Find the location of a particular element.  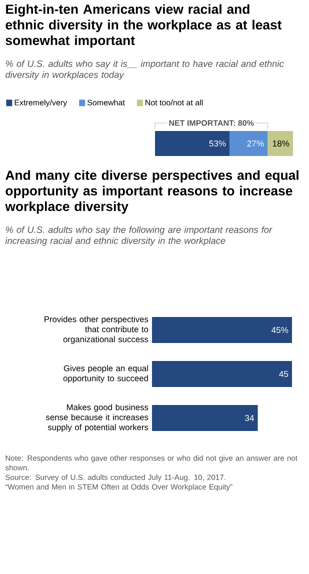

legend-label: Not too/not at all is located at coordinates (174, 103).